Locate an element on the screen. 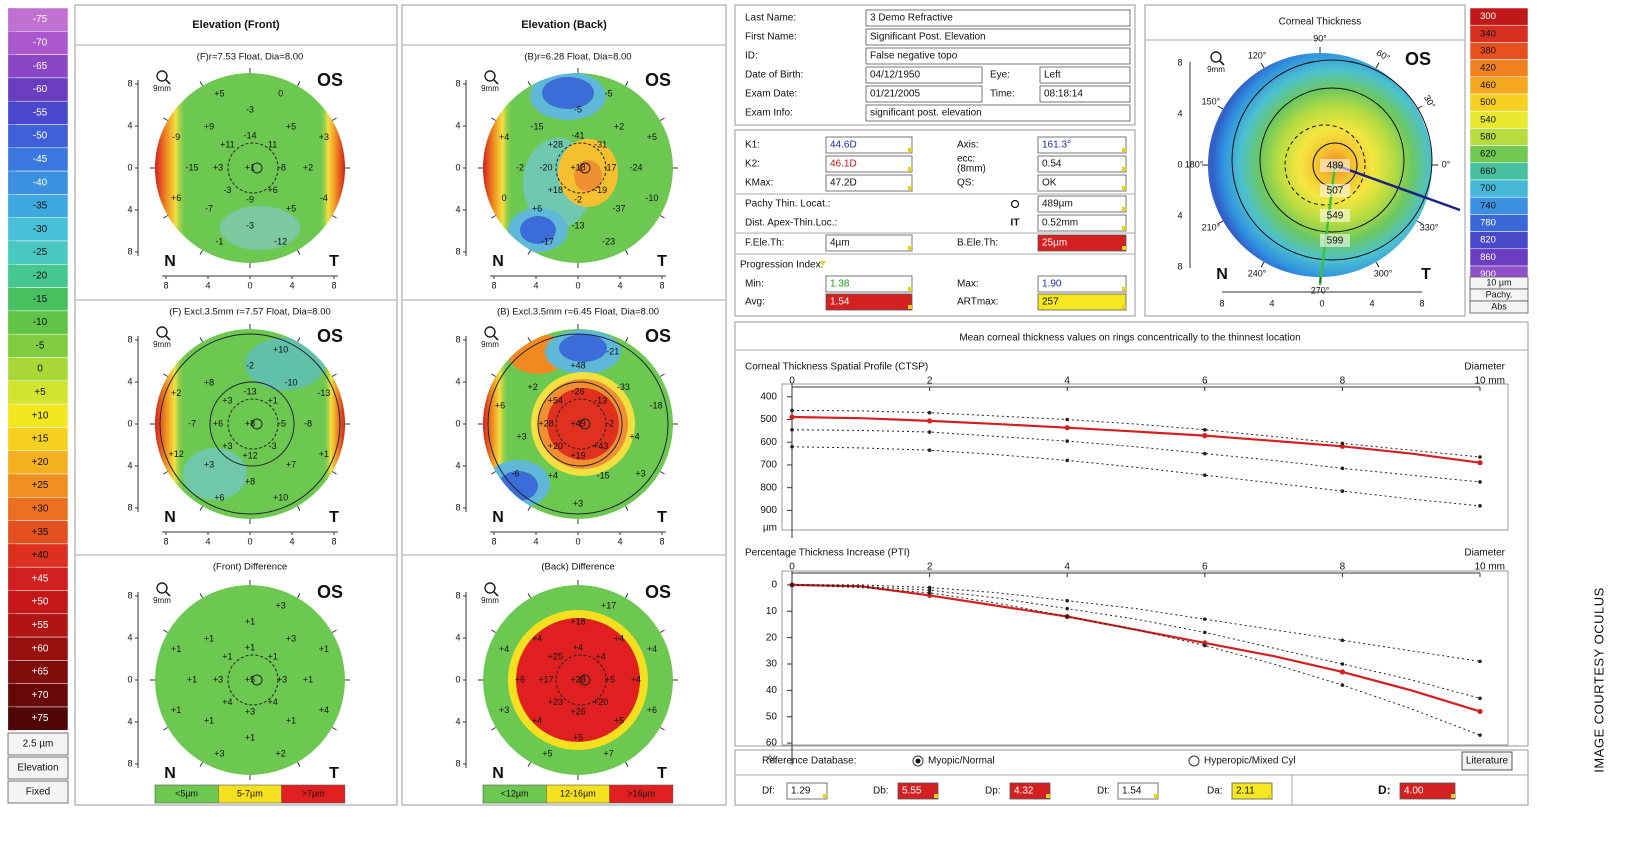 This screenshot has height=849, width=1648. scale-label: 620 is located at coordinates (1488, 154).